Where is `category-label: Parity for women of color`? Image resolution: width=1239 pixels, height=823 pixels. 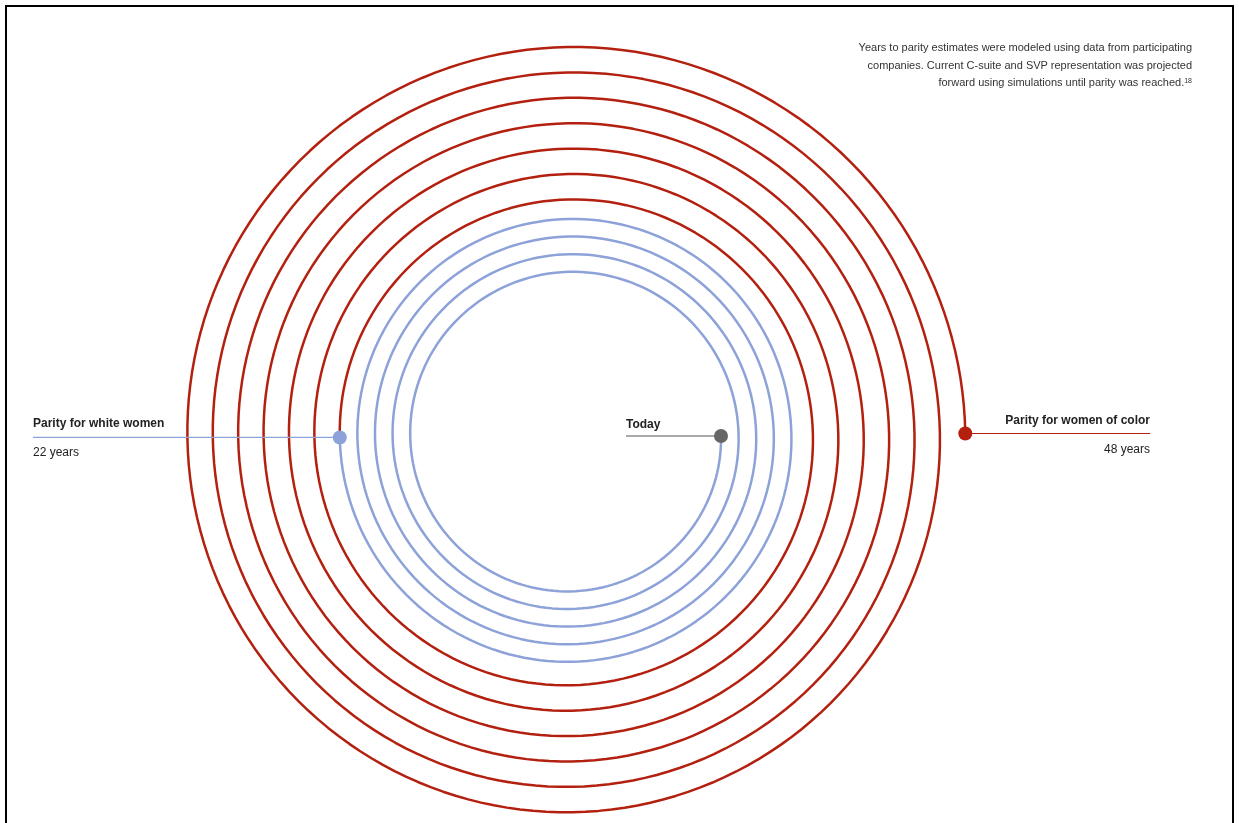
category-label: Parity for women of color is located at coordinates (1078, 419).